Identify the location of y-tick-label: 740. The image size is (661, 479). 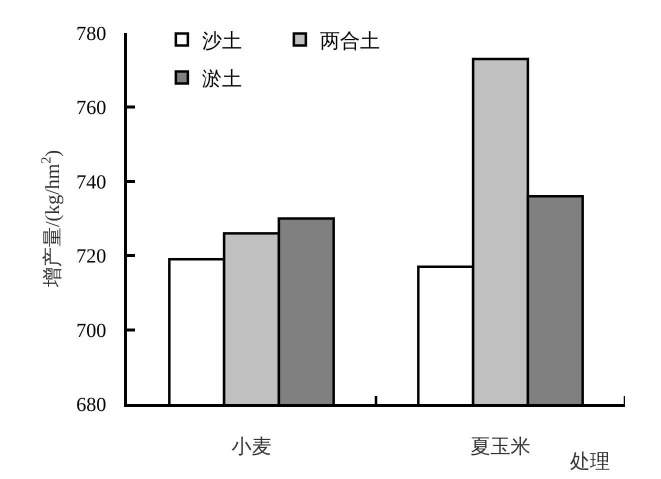
(91, 182).